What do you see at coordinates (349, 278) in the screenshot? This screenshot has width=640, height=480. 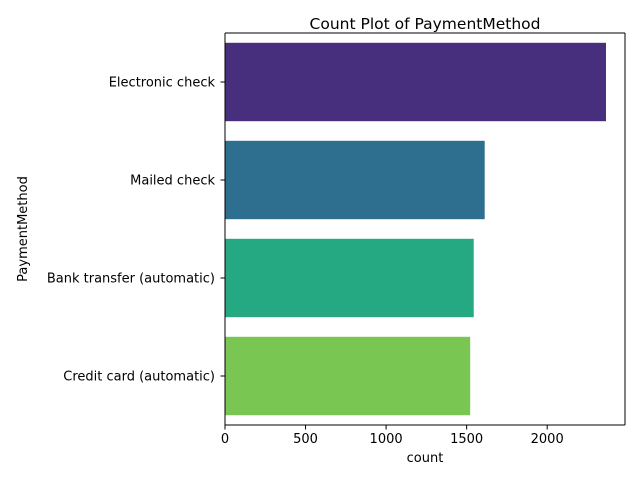 I see `bar-bank-transfer-automatic` at bounding box center [349, 278].